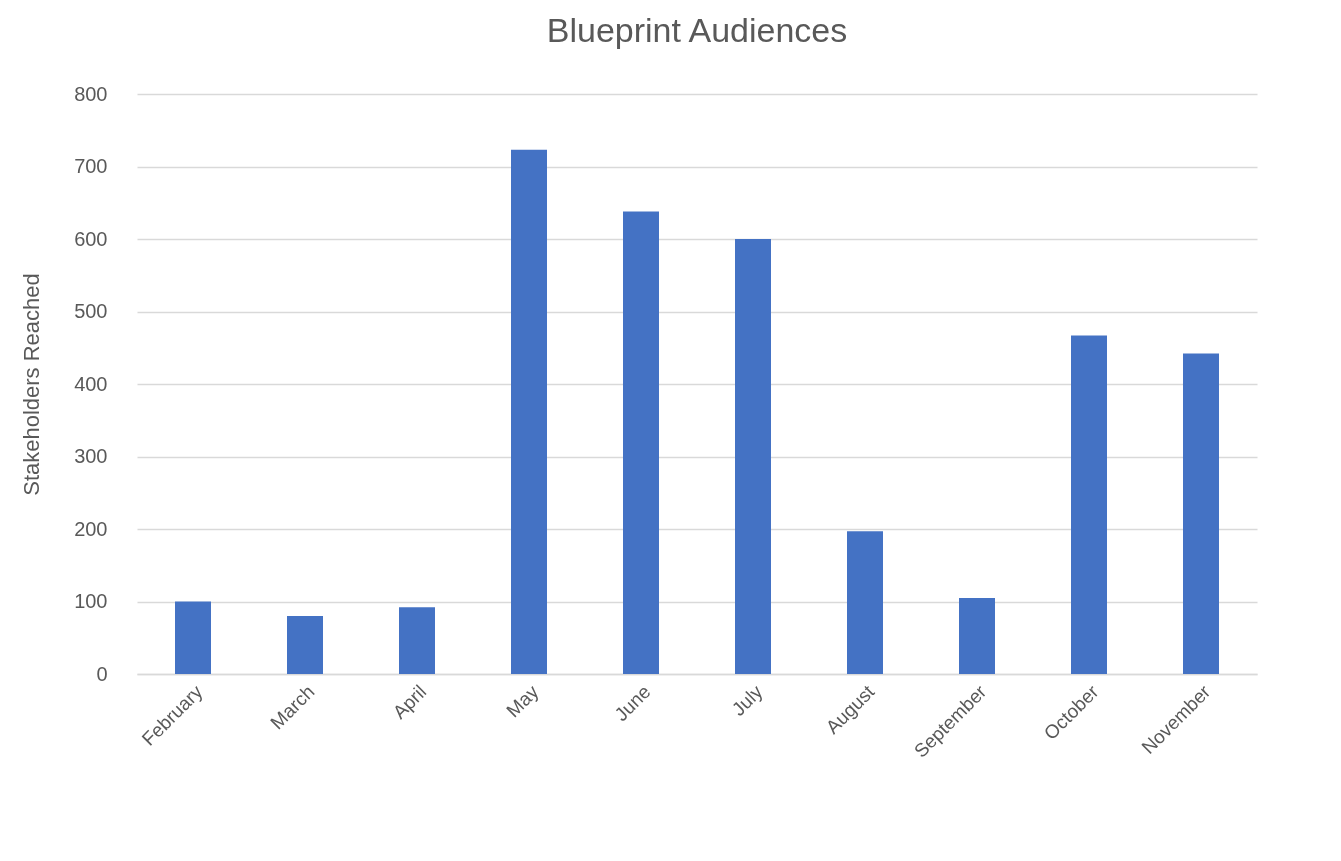  I want to click on x-tick-label: July, so click(747, 700).